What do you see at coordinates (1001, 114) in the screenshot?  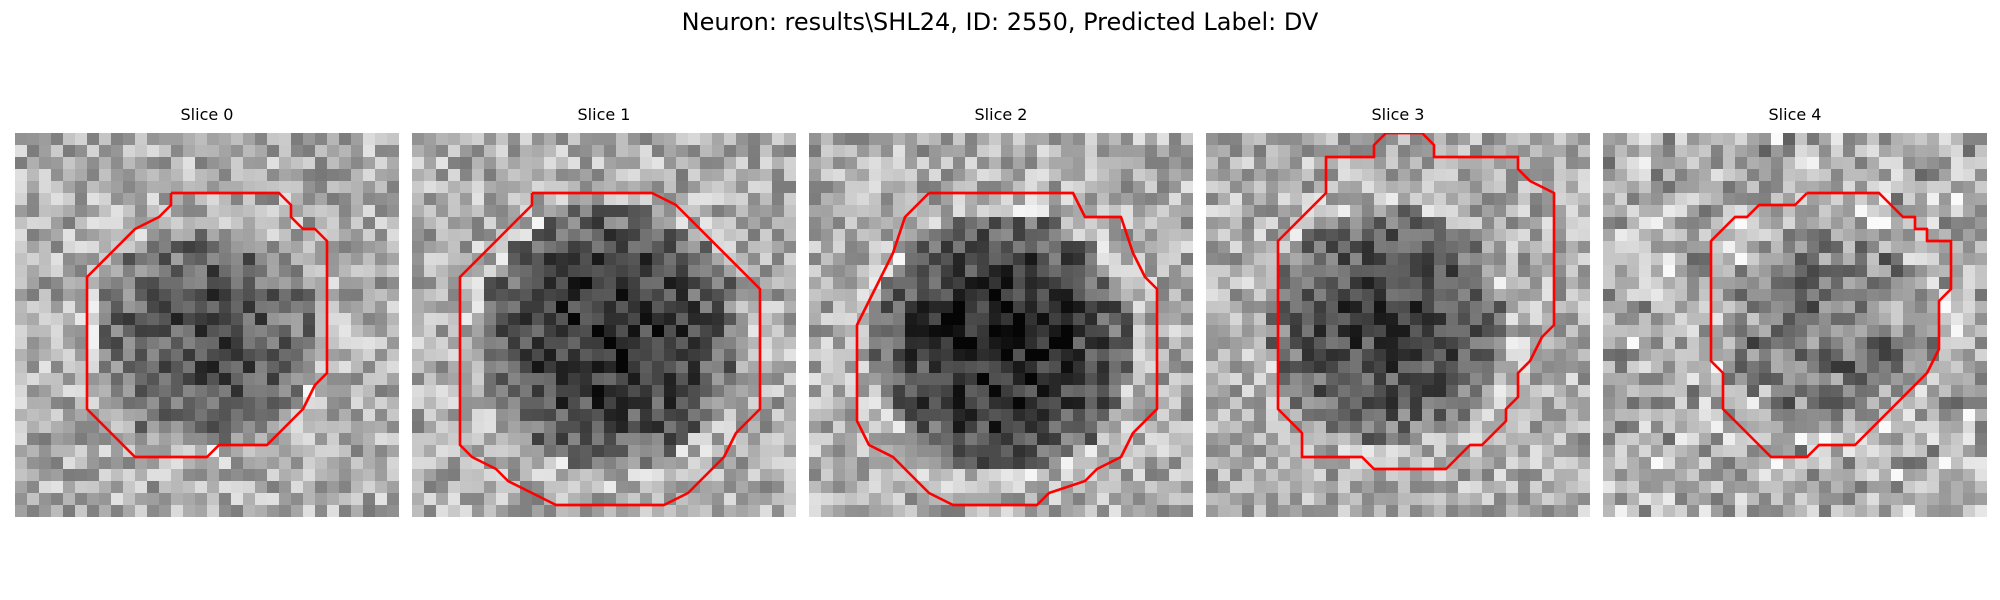 I see `slice-title: Slice 2` at bounding box center [1001, 114].